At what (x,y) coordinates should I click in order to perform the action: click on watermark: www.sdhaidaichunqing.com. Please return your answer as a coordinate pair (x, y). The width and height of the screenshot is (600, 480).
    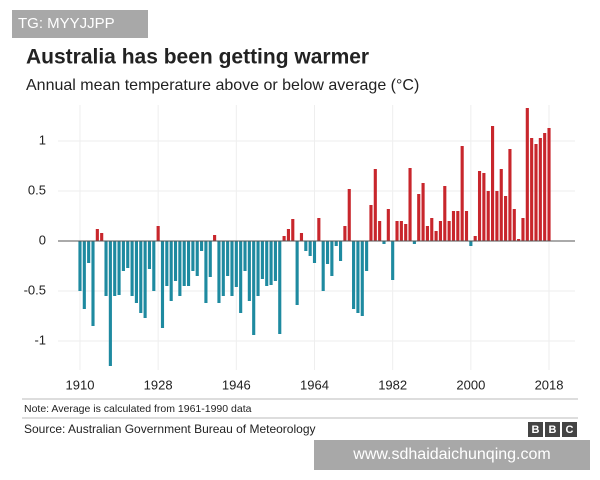
    Looking at the image, I should click on (451, 454).